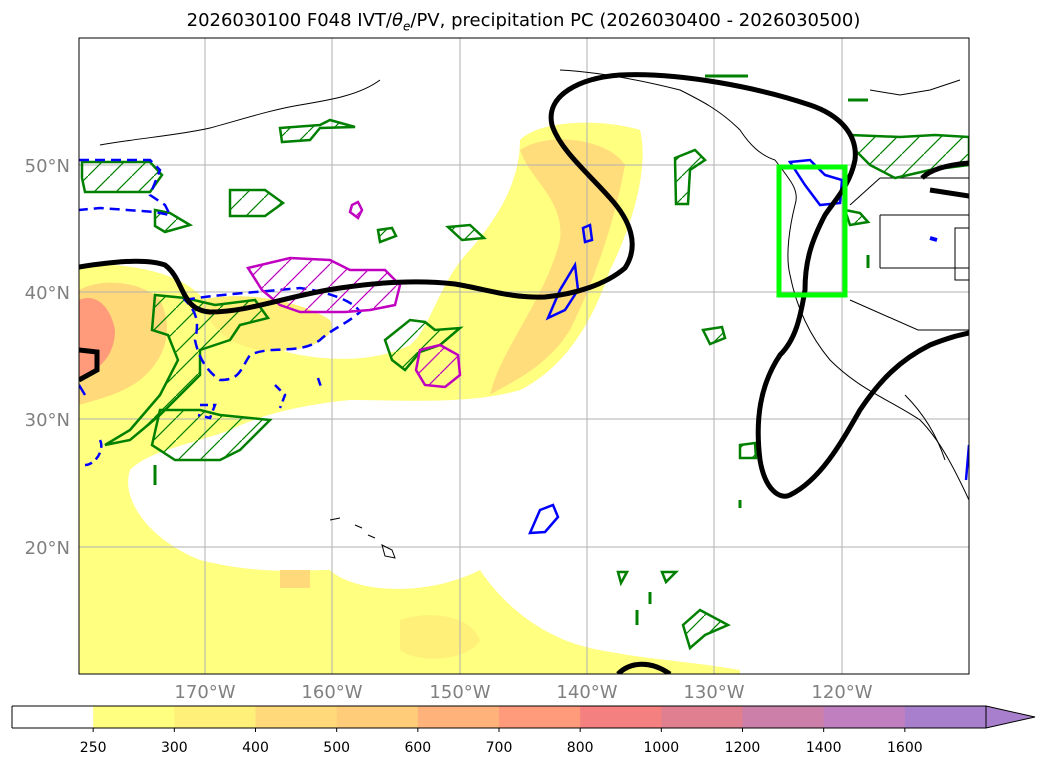  I want to click on lon-label-120w: 120°W, so click(841, 692).